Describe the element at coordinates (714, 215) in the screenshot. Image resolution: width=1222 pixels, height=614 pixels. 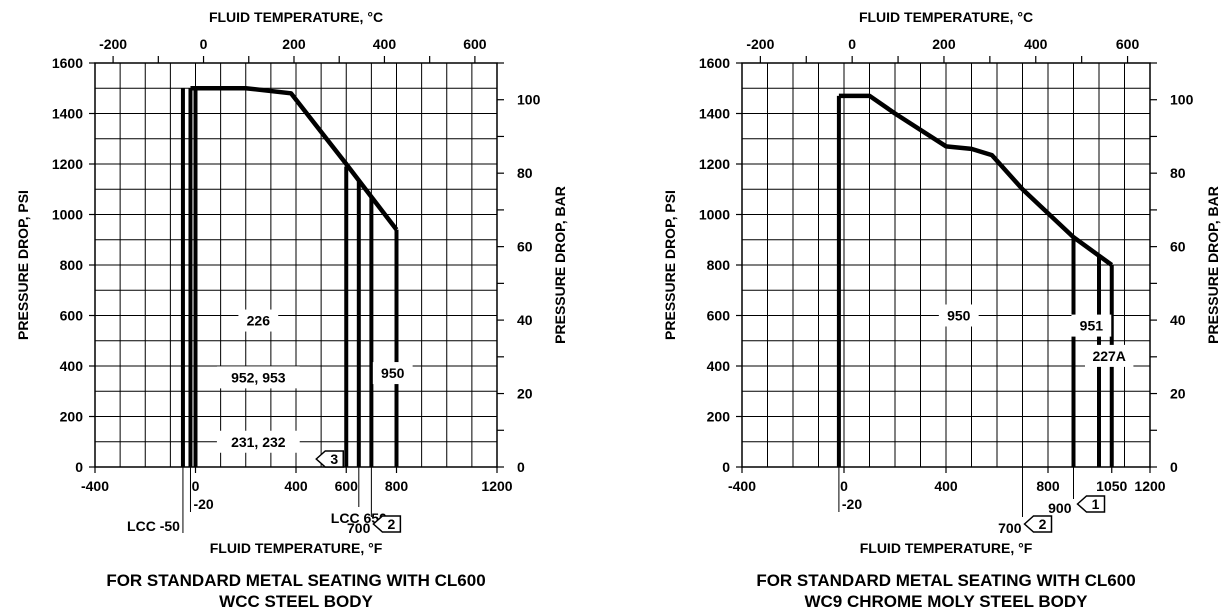
I see `chart2-y-tick-label: 1000` at that location.